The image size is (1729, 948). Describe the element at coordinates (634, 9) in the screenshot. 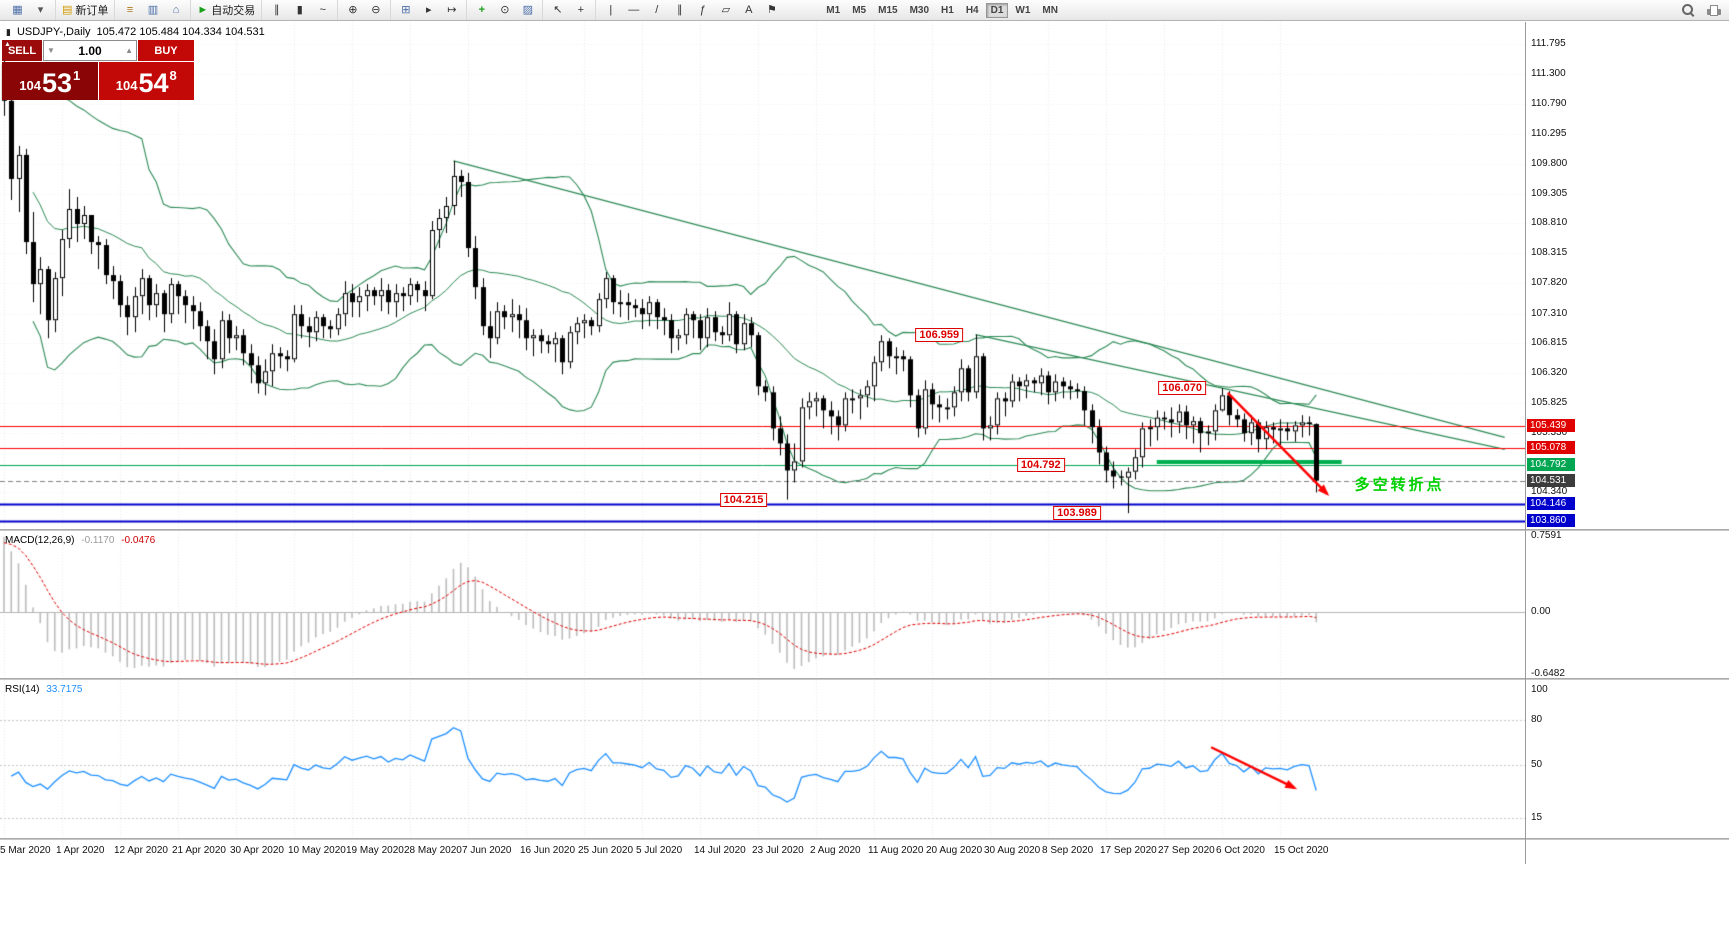

I see `horizontal-line-icon: —` at that location.